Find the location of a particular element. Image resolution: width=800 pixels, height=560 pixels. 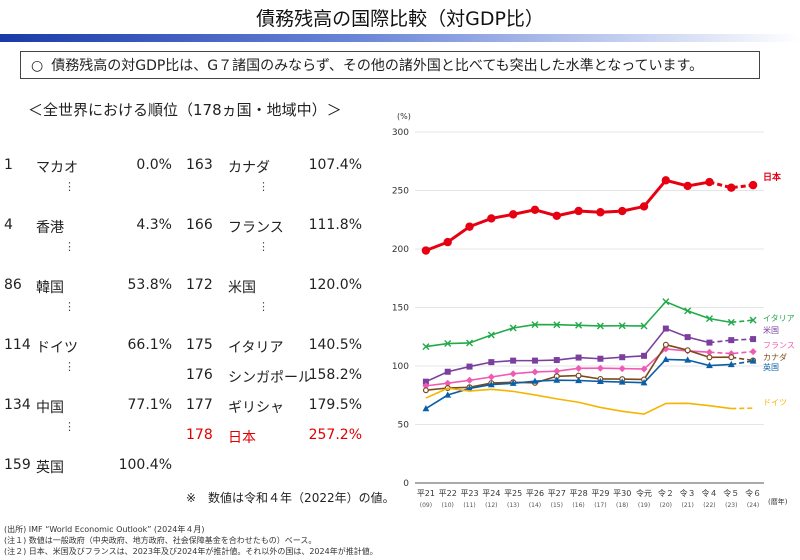

x-tick-sublabel: (24) is located at coordinates (753, 505).